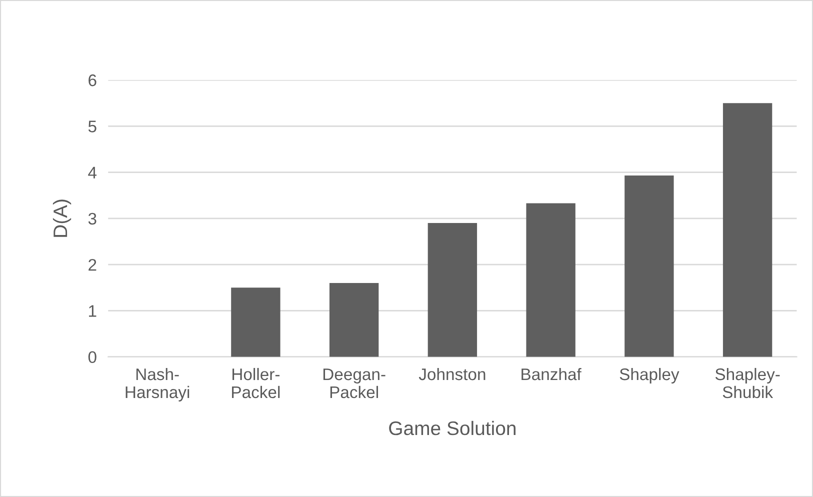 This screenshot has height=497, width=813. What do you see at coordinates (92, 172) in the screenshot?
I see `y-tick-label: 4` at bounding box center [92, 172].